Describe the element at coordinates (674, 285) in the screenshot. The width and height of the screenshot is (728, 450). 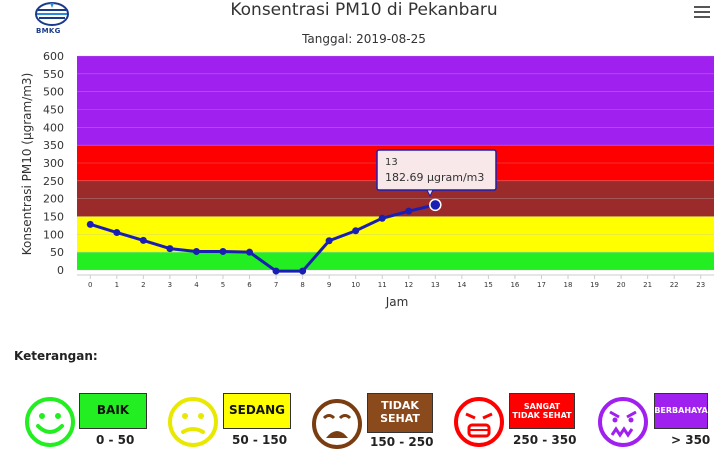
I see `x-tick-label: 22` at that location.